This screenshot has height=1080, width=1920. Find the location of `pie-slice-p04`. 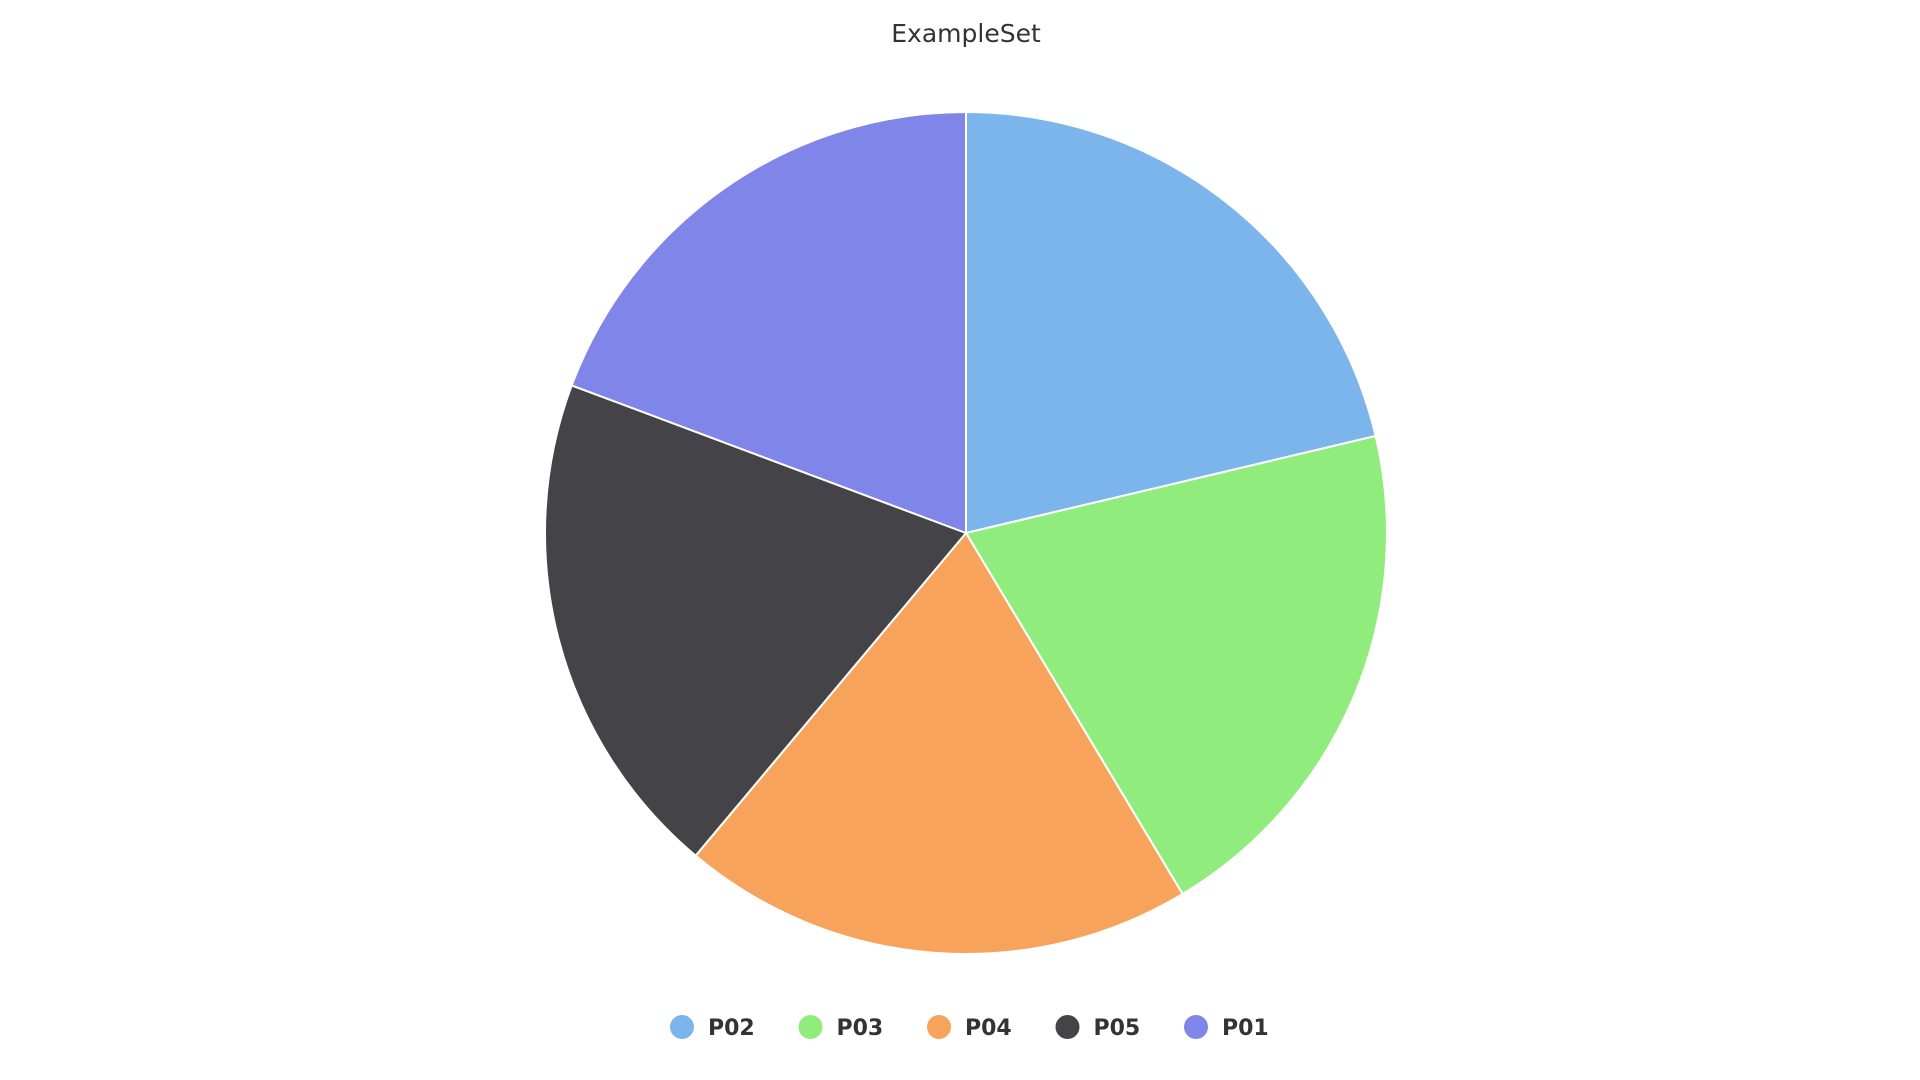

pie-slice-p04 is located at coordinates (939, 743).